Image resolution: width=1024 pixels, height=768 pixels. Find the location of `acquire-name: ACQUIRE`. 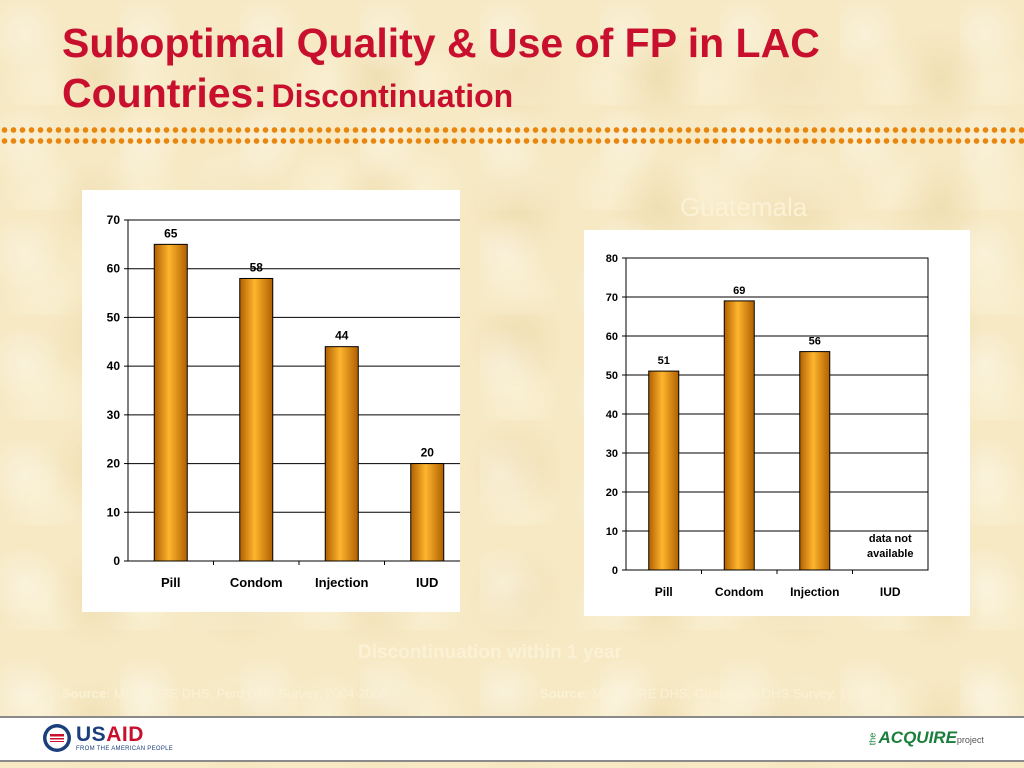

acquire-name: ACQUIRE is located at coordinates (917, 737).